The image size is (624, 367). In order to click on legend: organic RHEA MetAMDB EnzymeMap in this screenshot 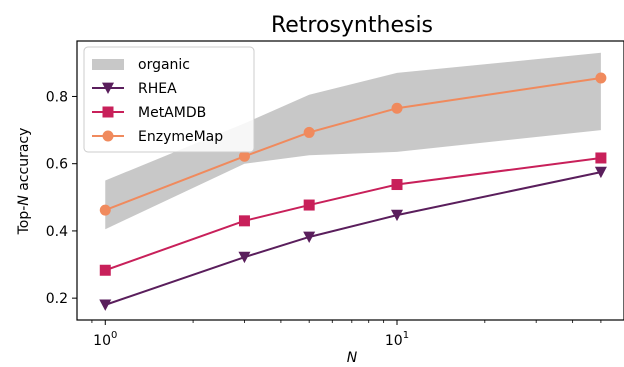, I will do `click(169, 99)`.